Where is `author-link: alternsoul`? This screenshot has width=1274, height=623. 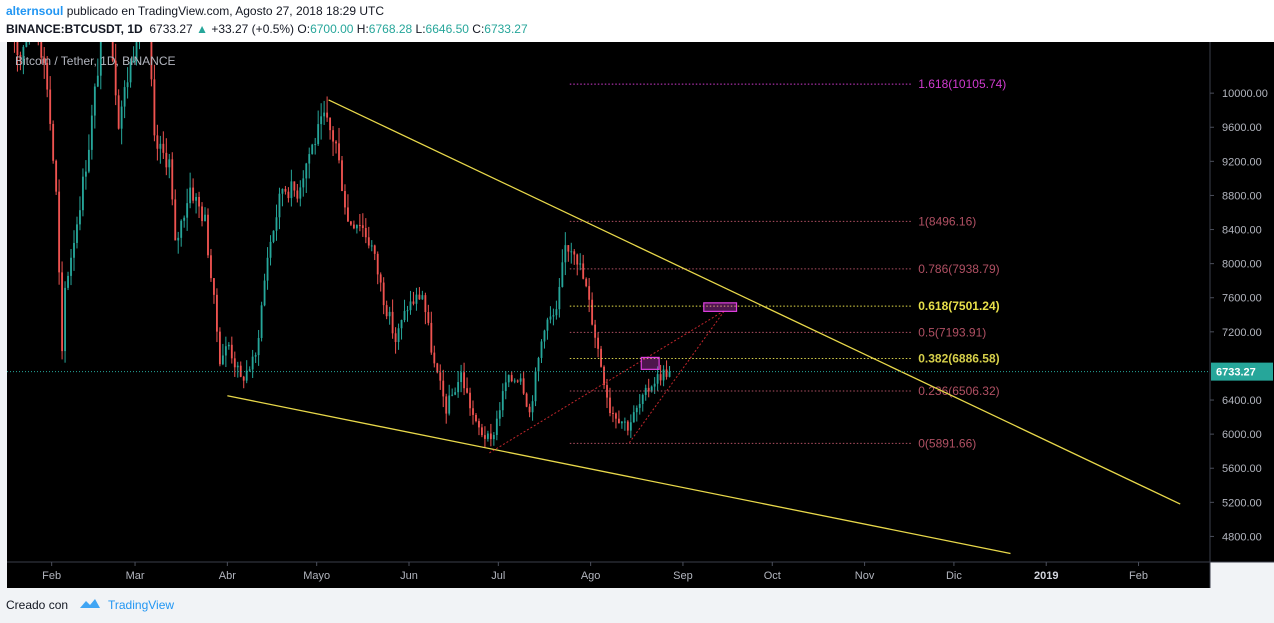 author-link: alternsoul is located at coordinates (35, 11).